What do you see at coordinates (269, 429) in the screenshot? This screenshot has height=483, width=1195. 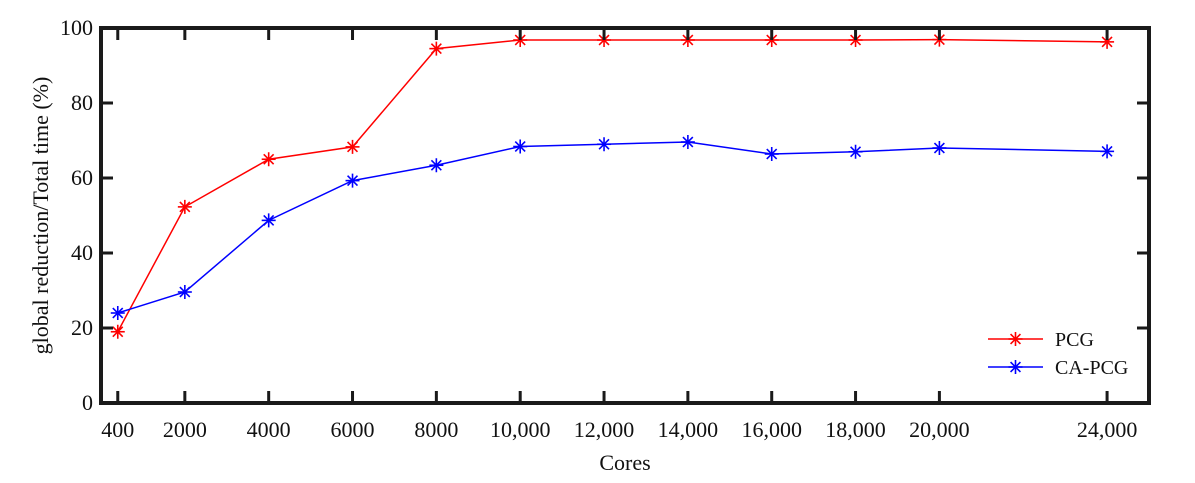 I see `x-tick-label: 4000` at bounding box center [269, 429].